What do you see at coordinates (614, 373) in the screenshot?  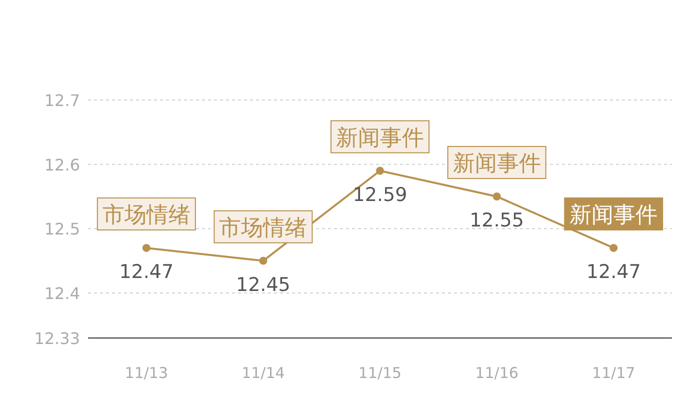 I see `x-tick-label: 11/17` at bounding box center [614, 373].